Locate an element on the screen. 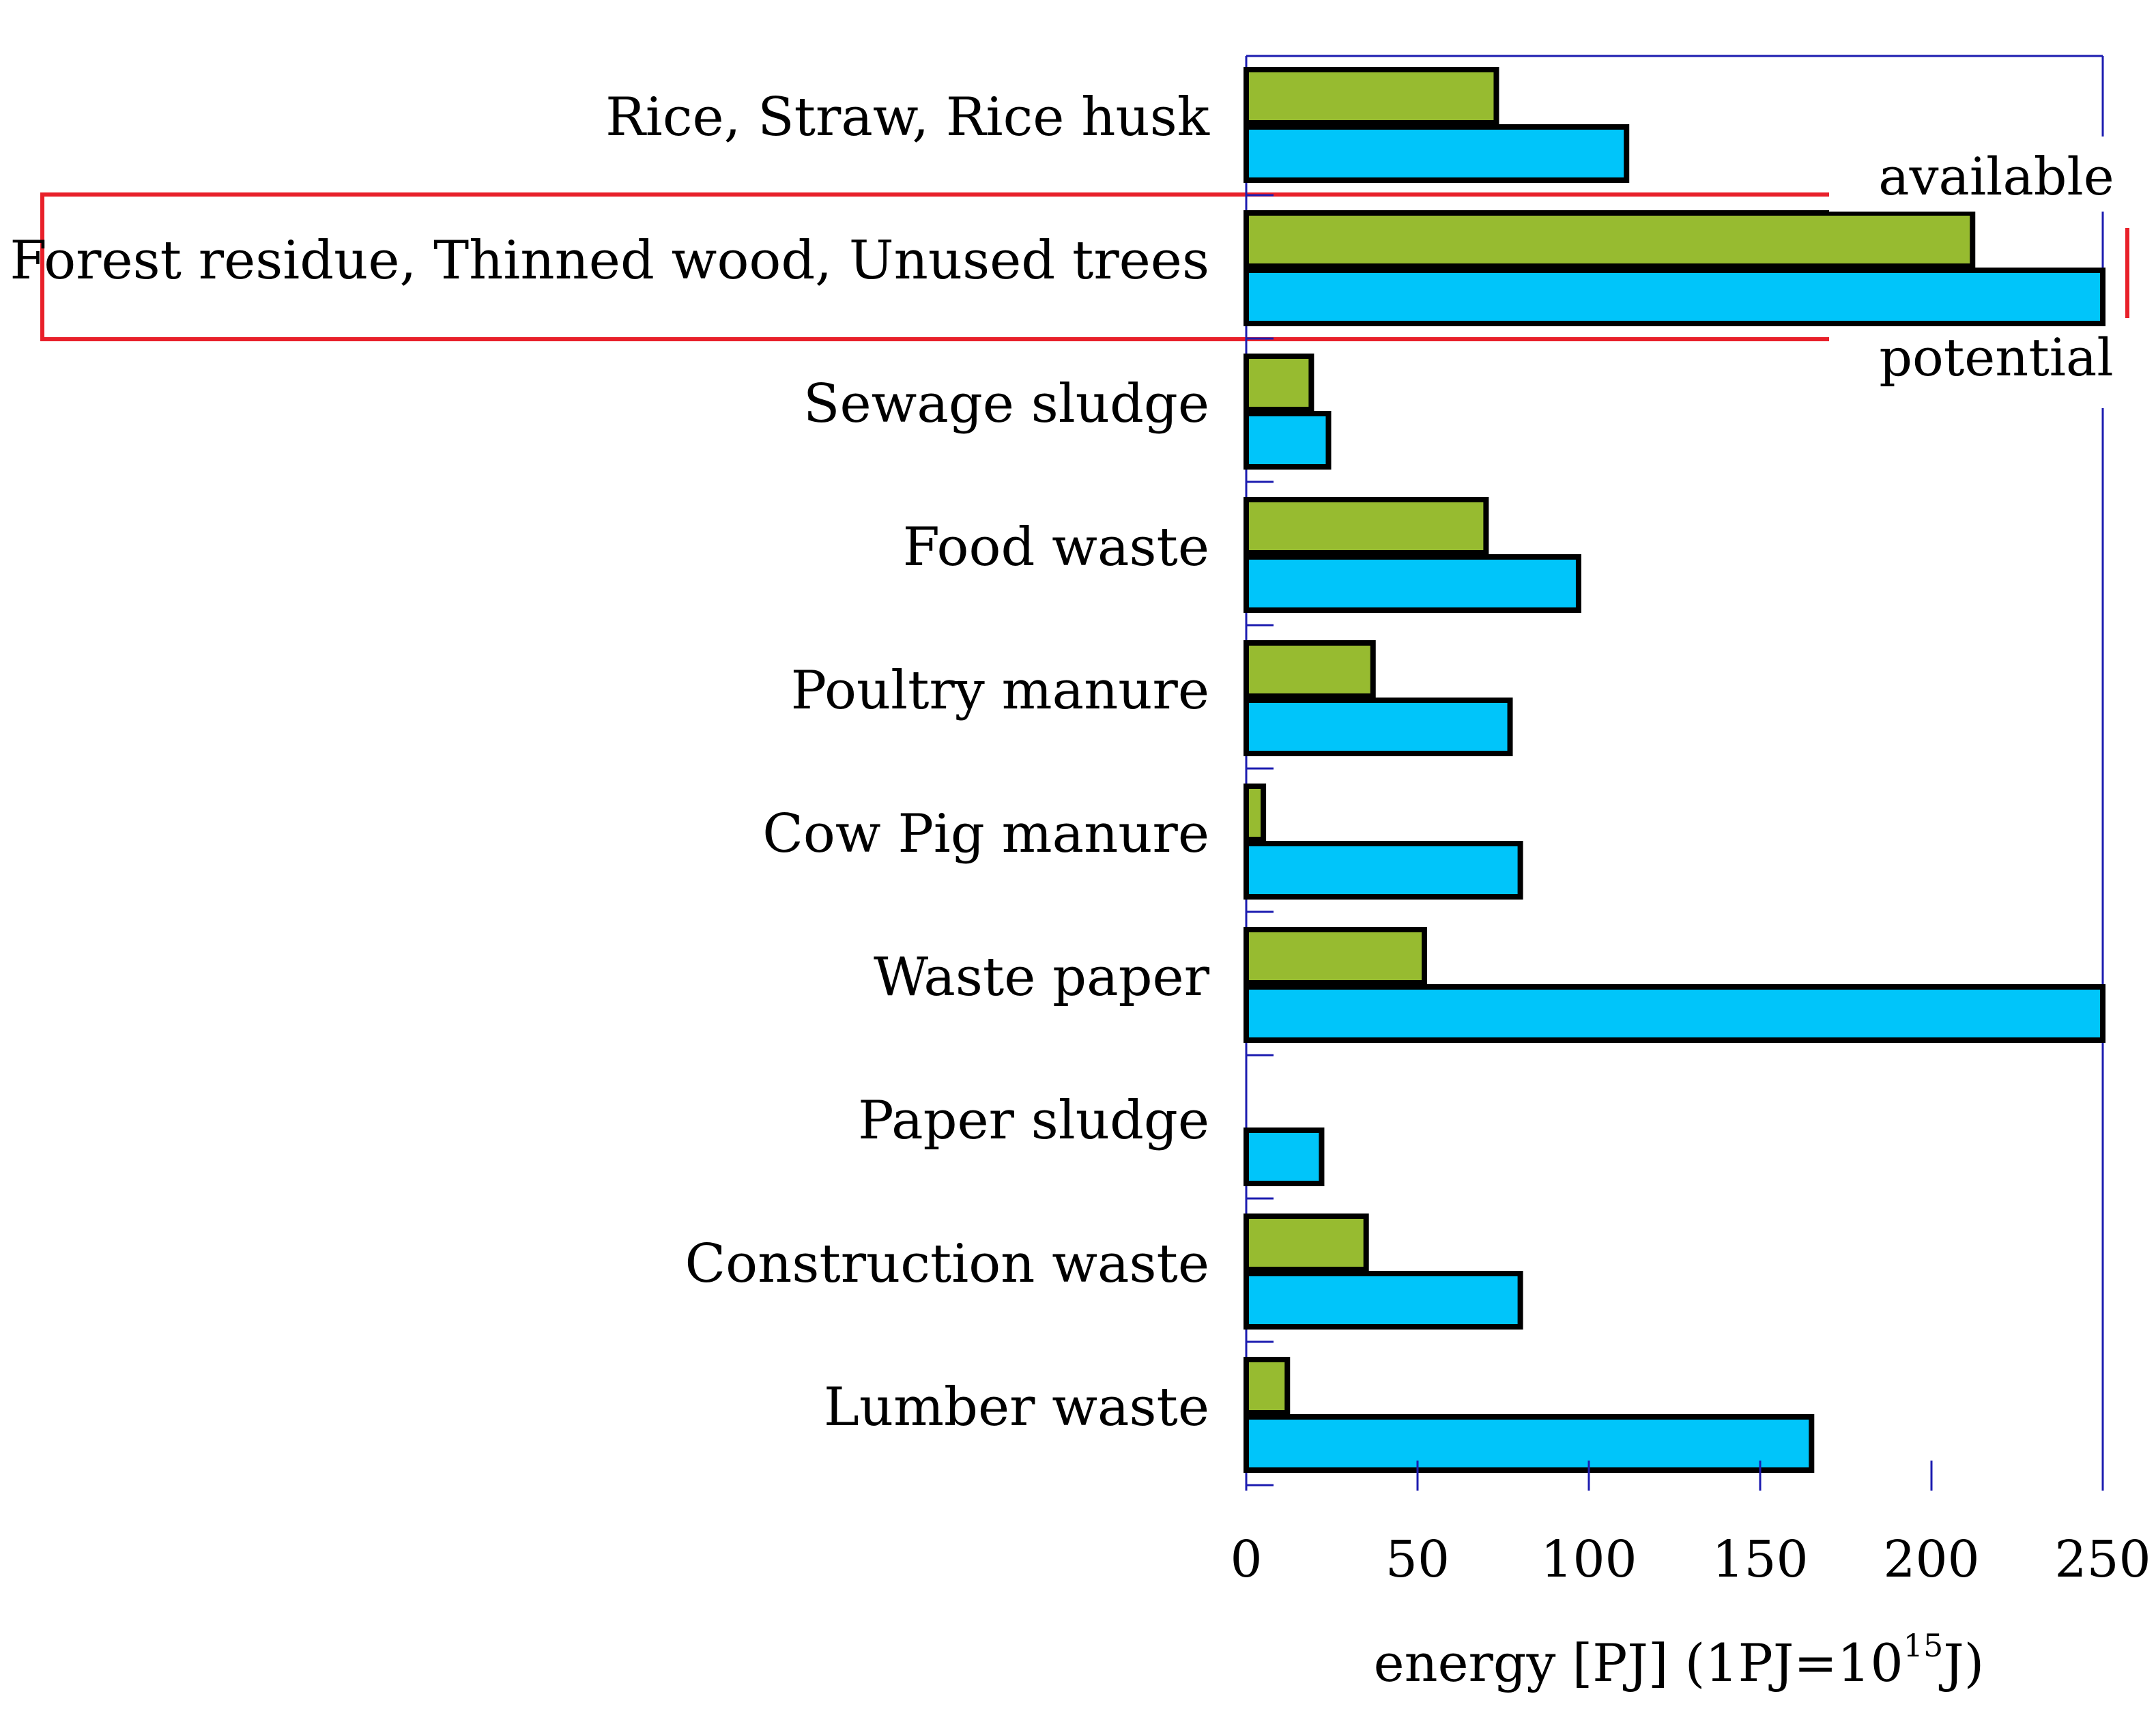 The image size is (2156, 1709). x-axis-title-suffix: J) is located at coordinates (1961, 1663).